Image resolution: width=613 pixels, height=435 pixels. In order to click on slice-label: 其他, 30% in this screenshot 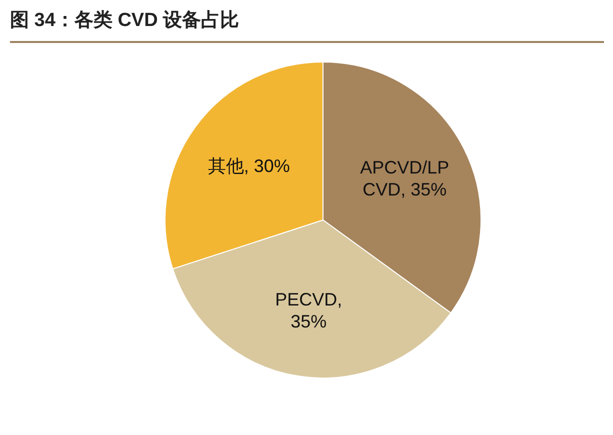, I will do `click(249, 166)`.